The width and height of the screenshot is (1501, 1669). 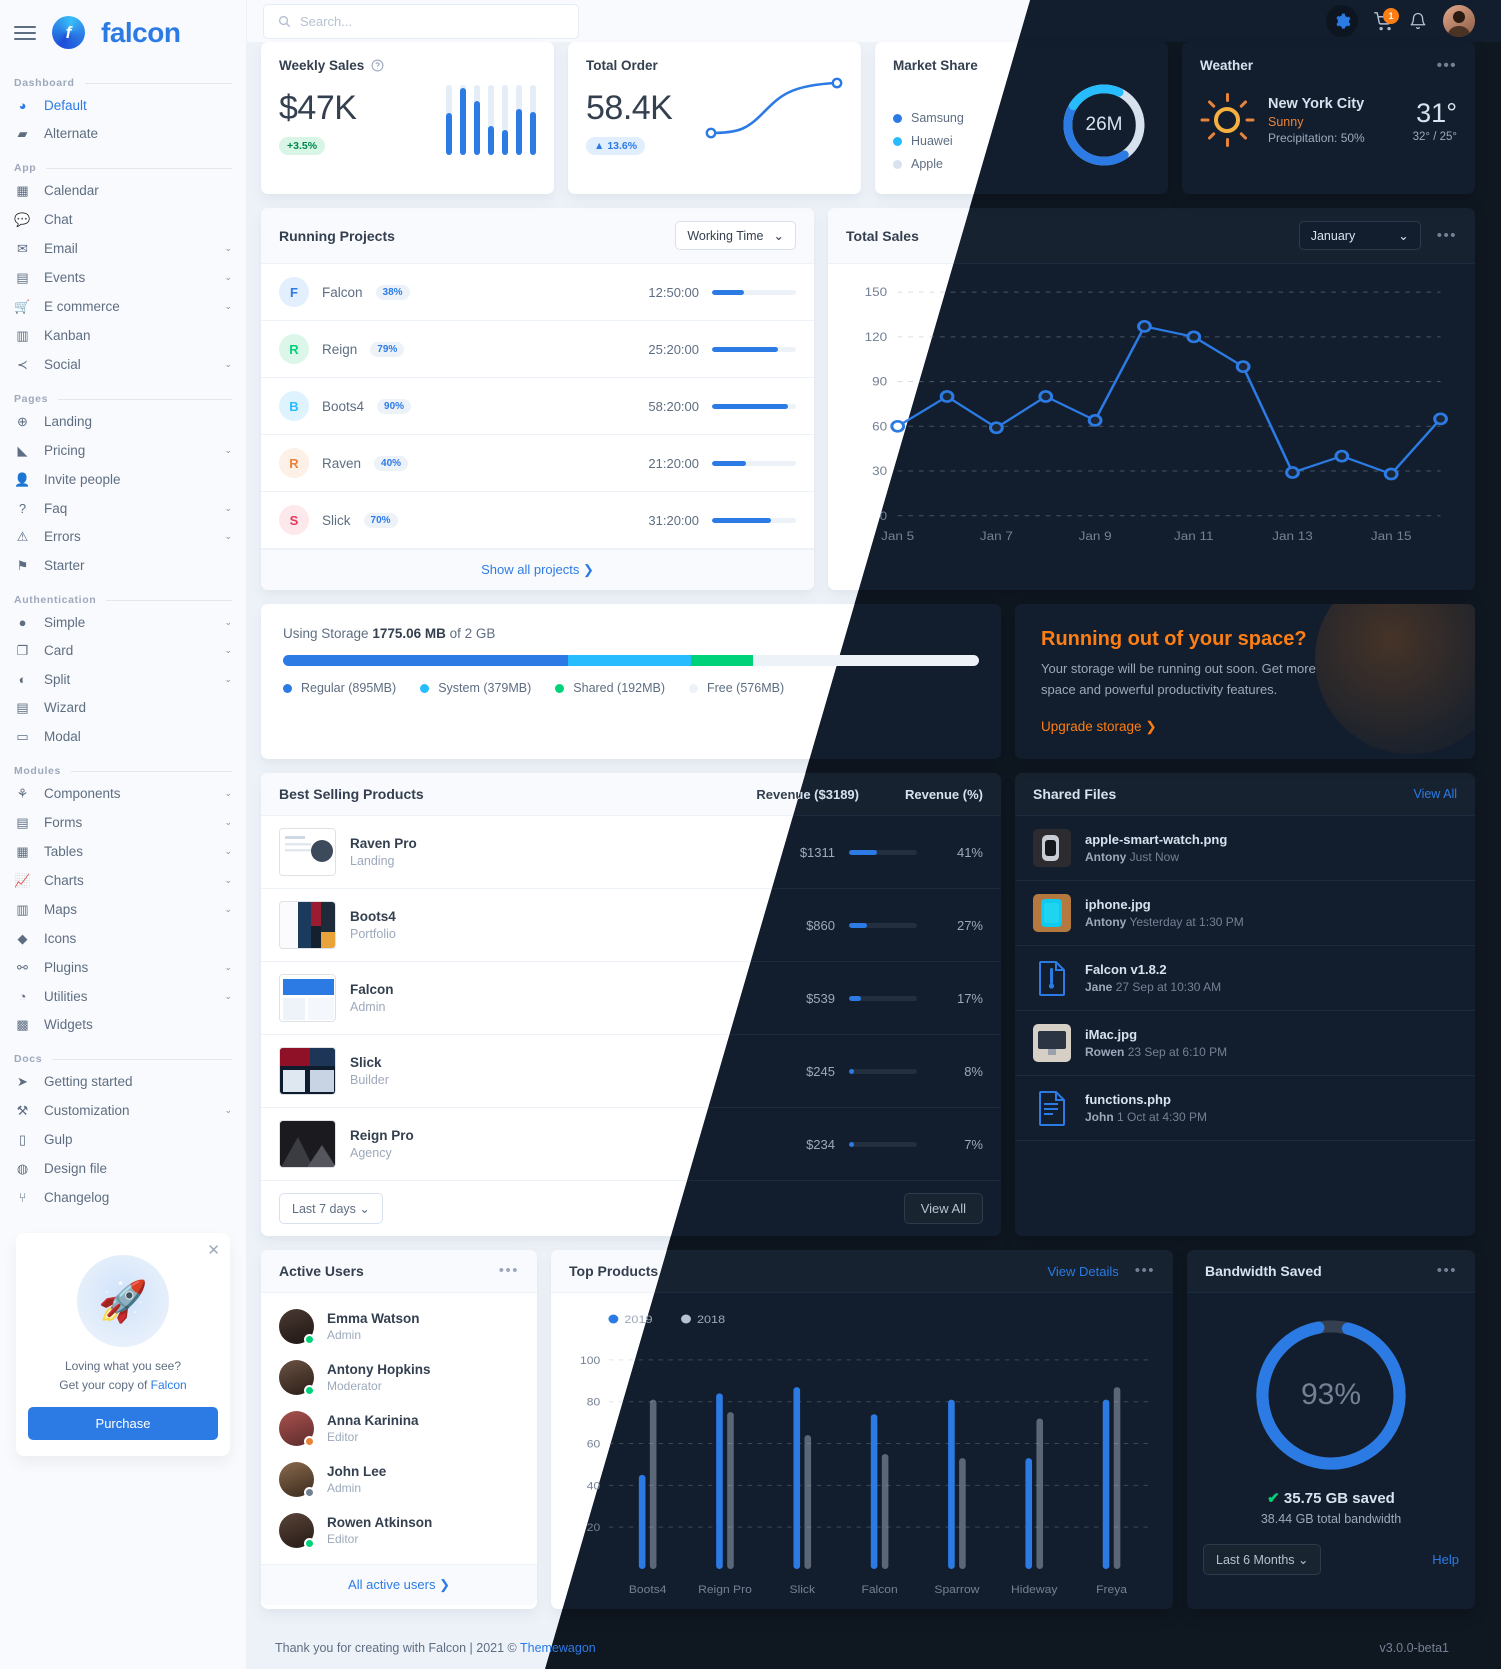 What do you see at coordinates (1342, 21) in the screenshot?
I see `gear-icon` at bounding box center [1342, 21].